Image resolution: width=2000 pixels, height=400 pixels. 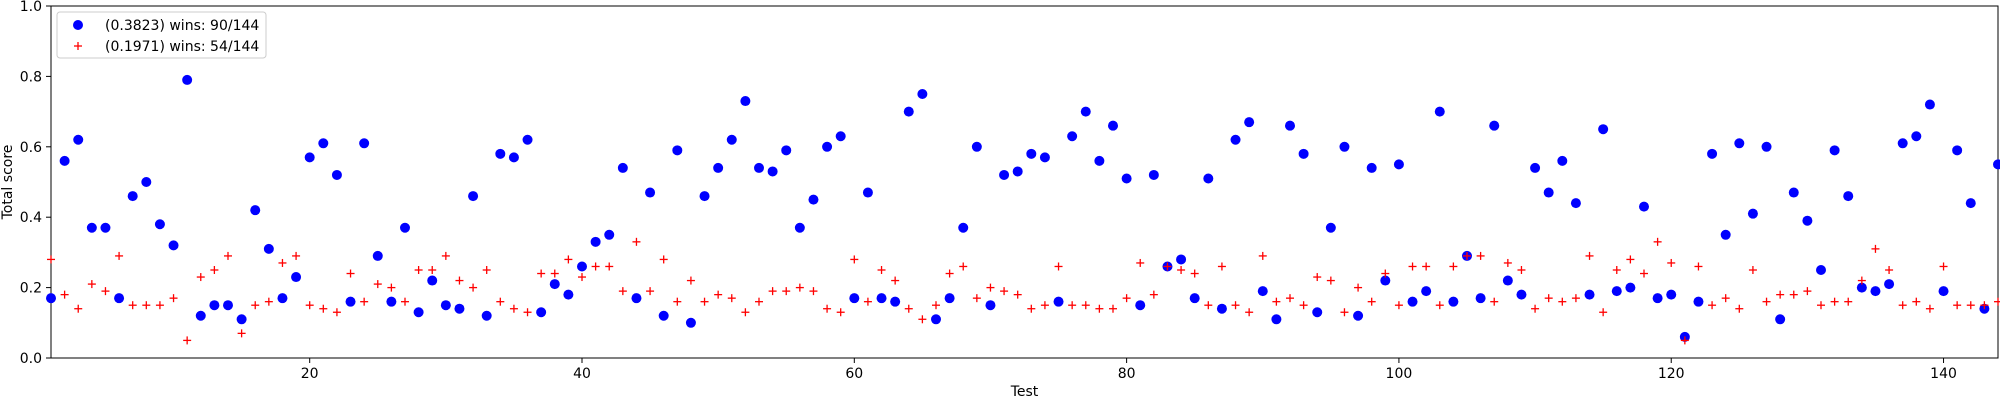 I want to click on legend-label-series-1: (0.3823) wins: 90/144, so click(x=182, y=26).